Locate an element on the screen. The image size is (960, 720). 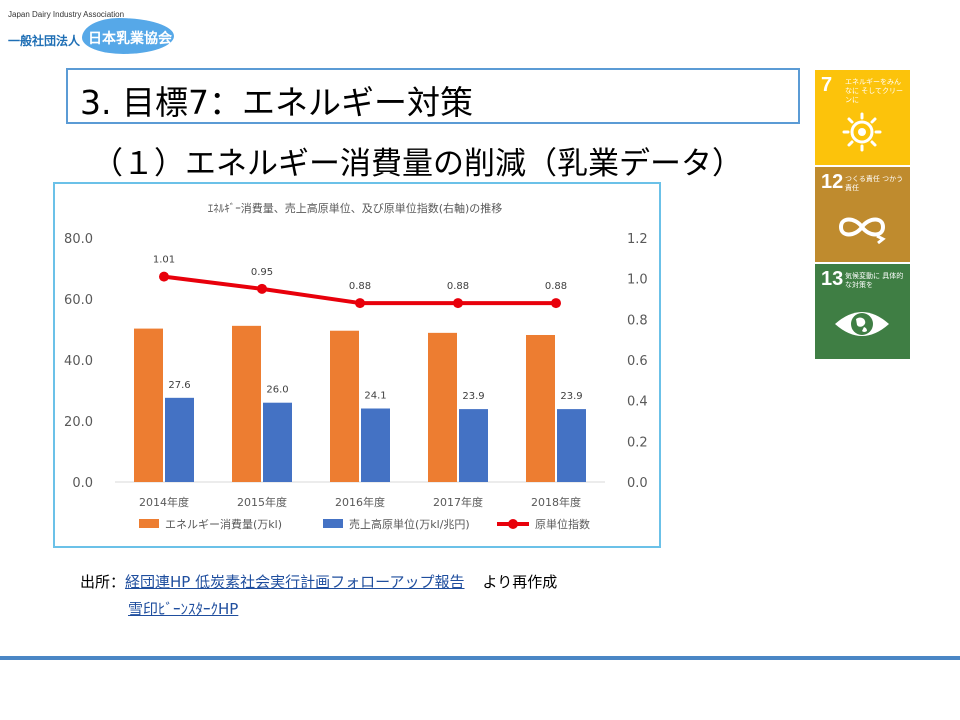
x-tick-label: 2014年度 is located at coordinates (164, 502).